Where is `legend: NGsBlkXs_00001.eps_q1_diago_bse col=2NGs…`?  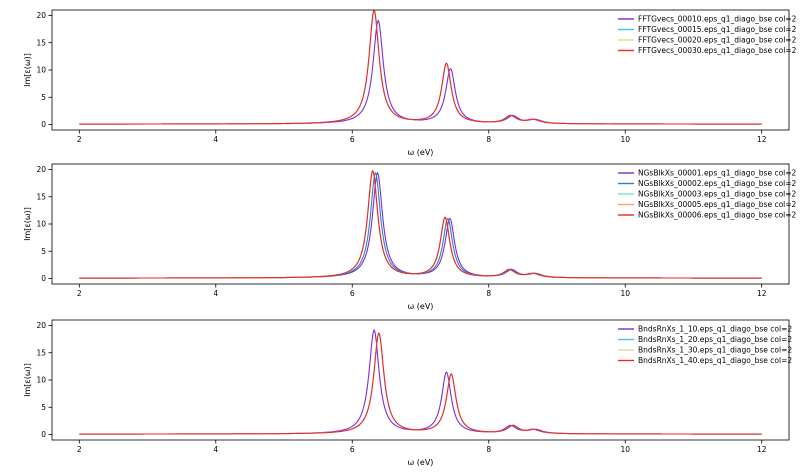 legend: NGsBlkXs_00001.eps_q1_diago_bse col=2NGs… is located at coordinates (707, 194).